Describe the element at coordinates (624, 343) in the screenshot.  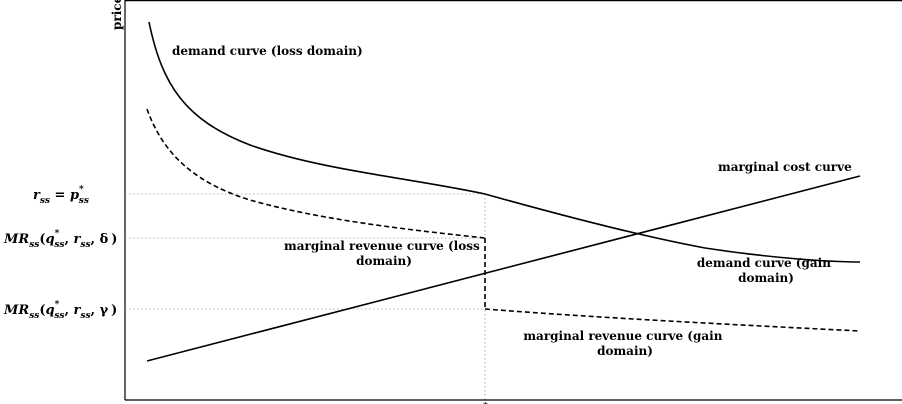
I see `mr-gain-label: marginal revenue curve (gain domain)` at that location.